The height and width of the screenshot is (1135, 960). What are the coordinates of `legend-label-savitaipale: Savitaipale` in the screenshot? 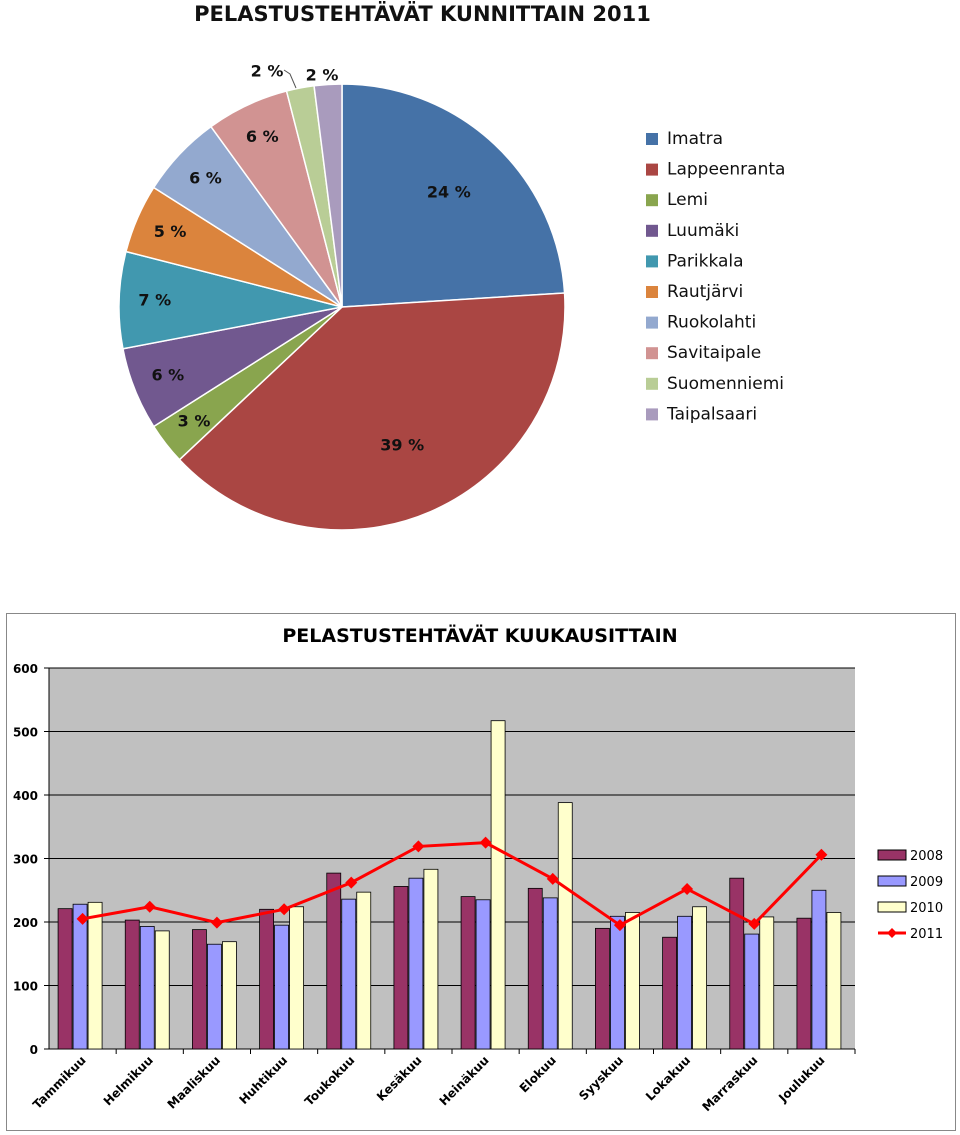 It's located at (714, 353).